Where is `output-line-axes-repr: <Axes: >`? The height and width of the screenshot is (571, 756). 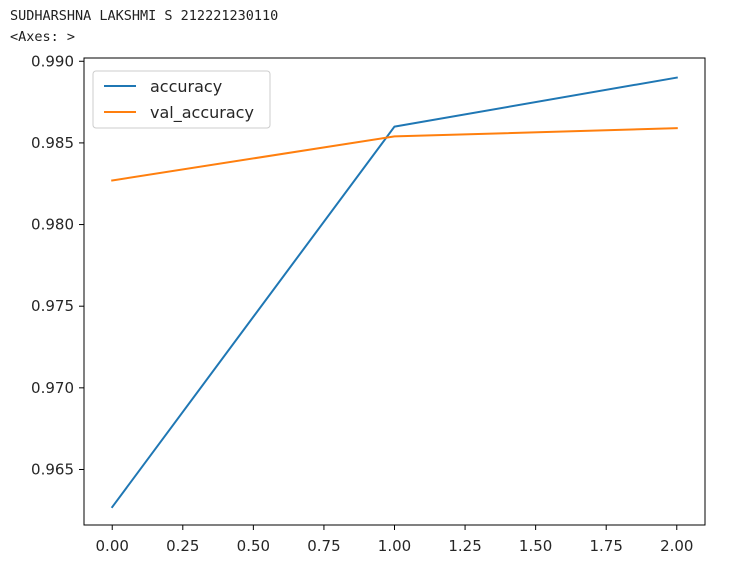 output-line-axes-repr: <Axes: > is located at coordinates (43, 37).